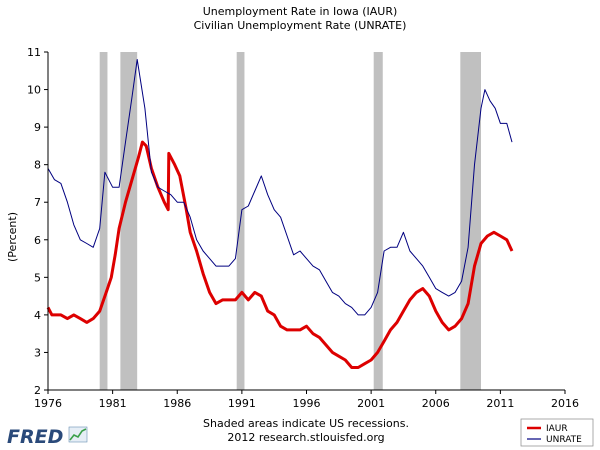  I want to click on x-tick-label-0: 1976, so click(48, 403).